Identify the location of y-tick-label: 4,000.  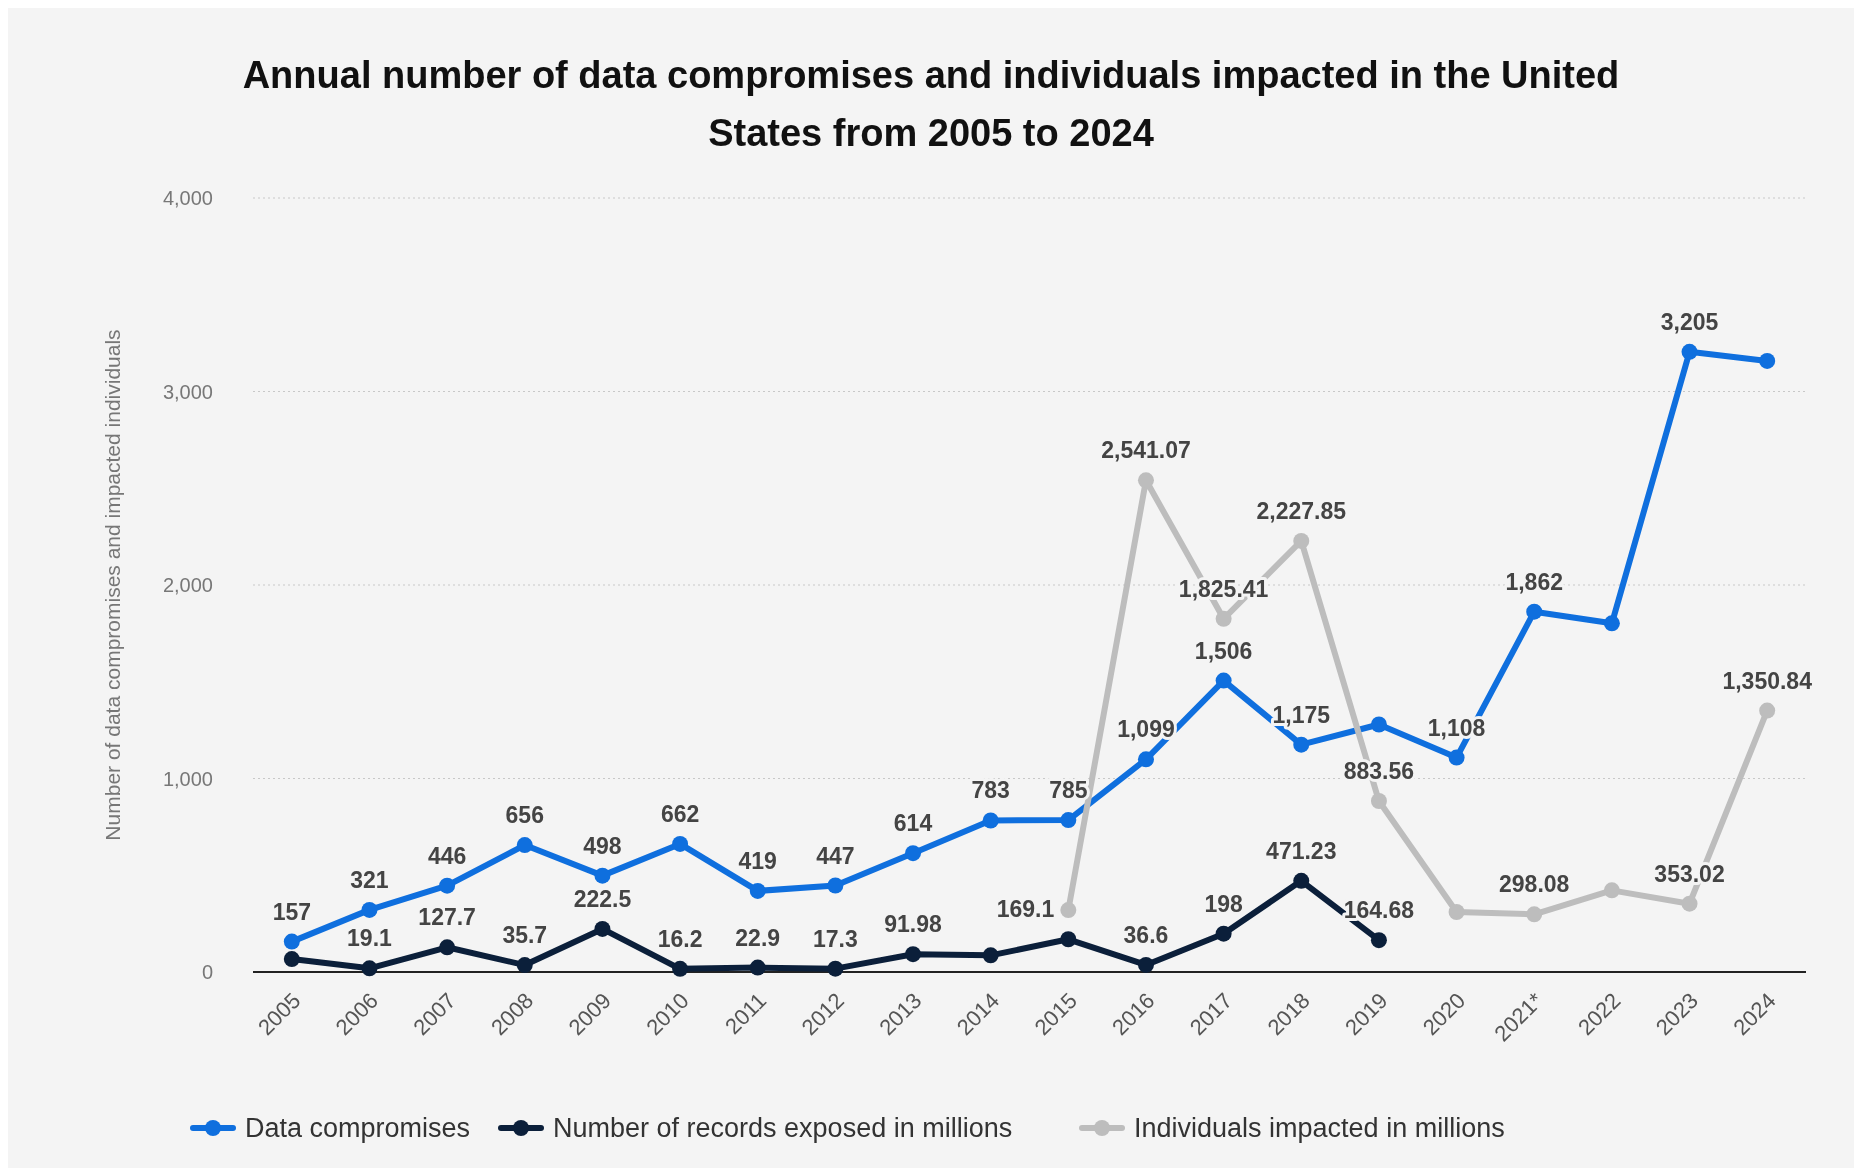
(187, 198).